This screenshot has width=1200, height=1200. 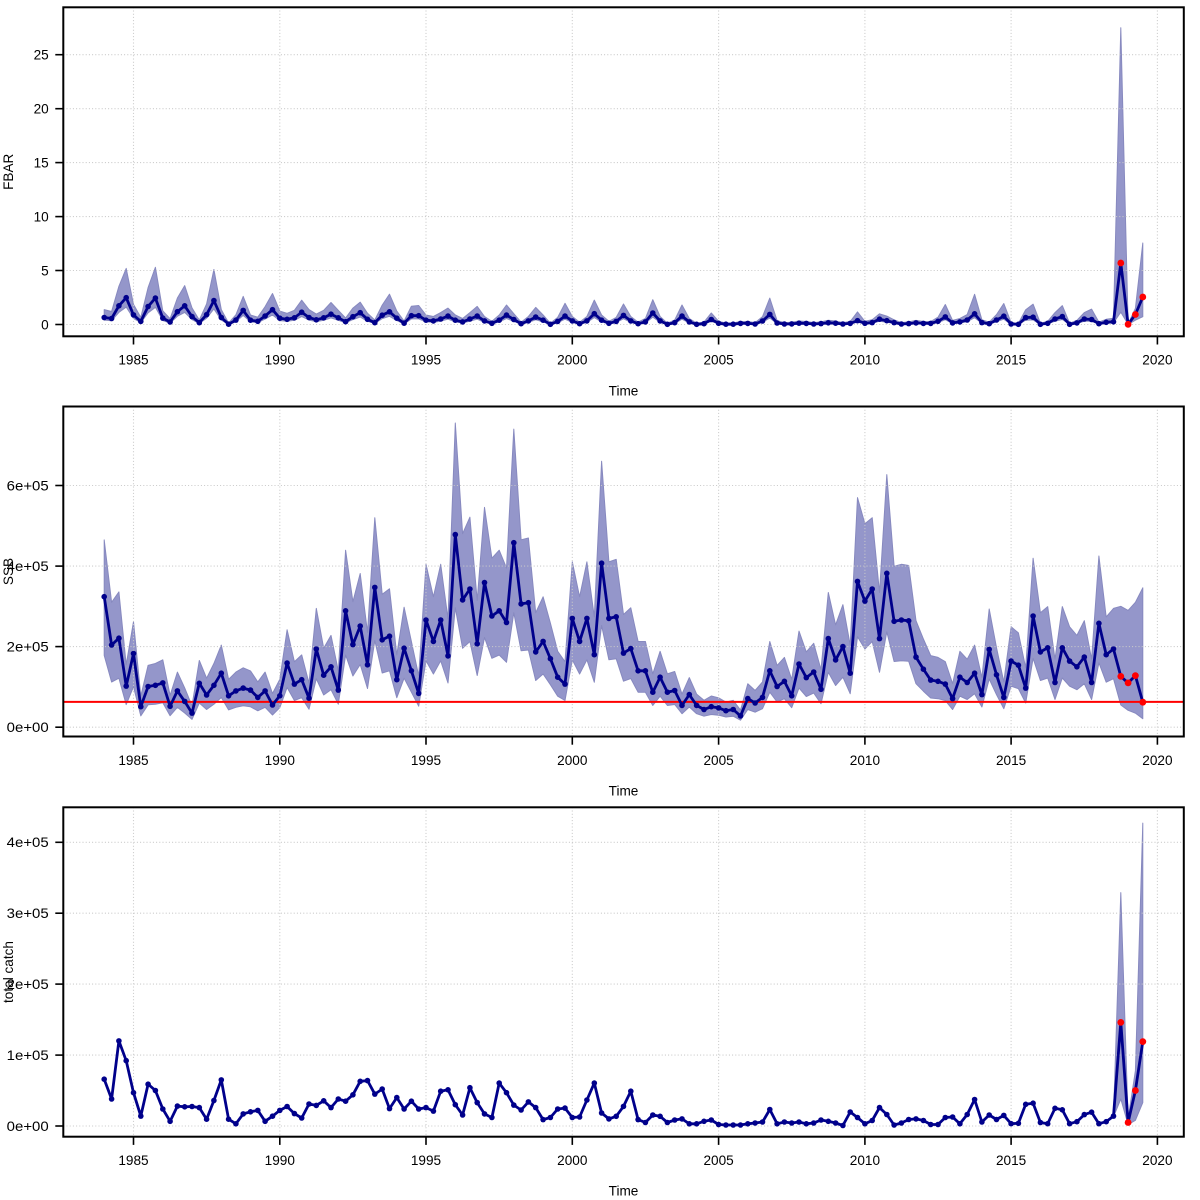 What do you see at coordinates (28, 485) in the screenshot?
I see `svg-text: 6e+05` at bounding box center [28, 485].